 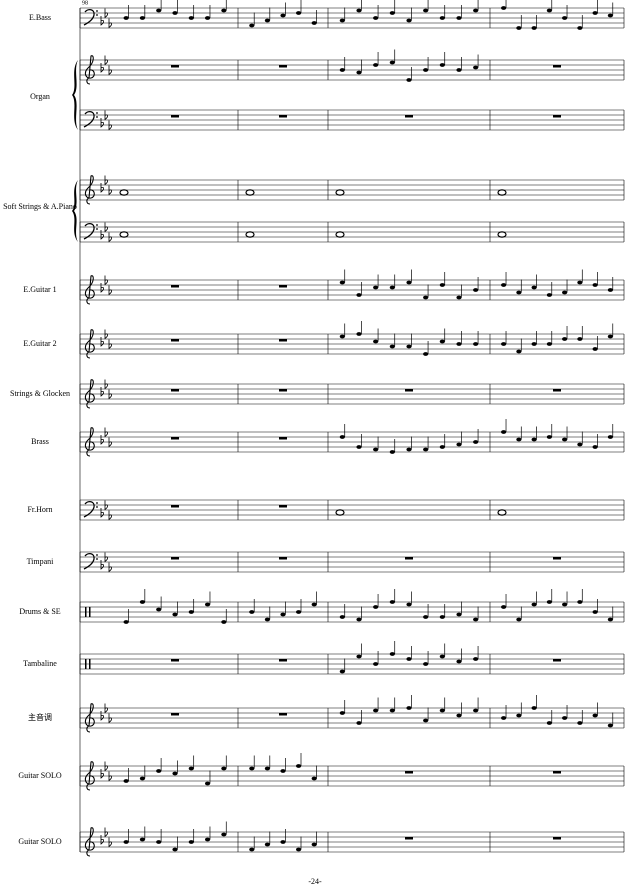 I want to click on instrument-label: Organ, so click(x=40, y=96).